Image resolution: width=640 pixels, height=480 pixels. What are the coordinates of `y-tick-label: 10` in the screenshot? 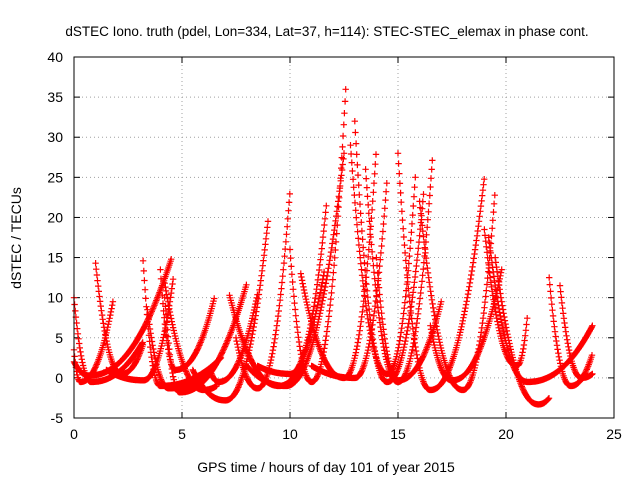 It's located at (55, 298).